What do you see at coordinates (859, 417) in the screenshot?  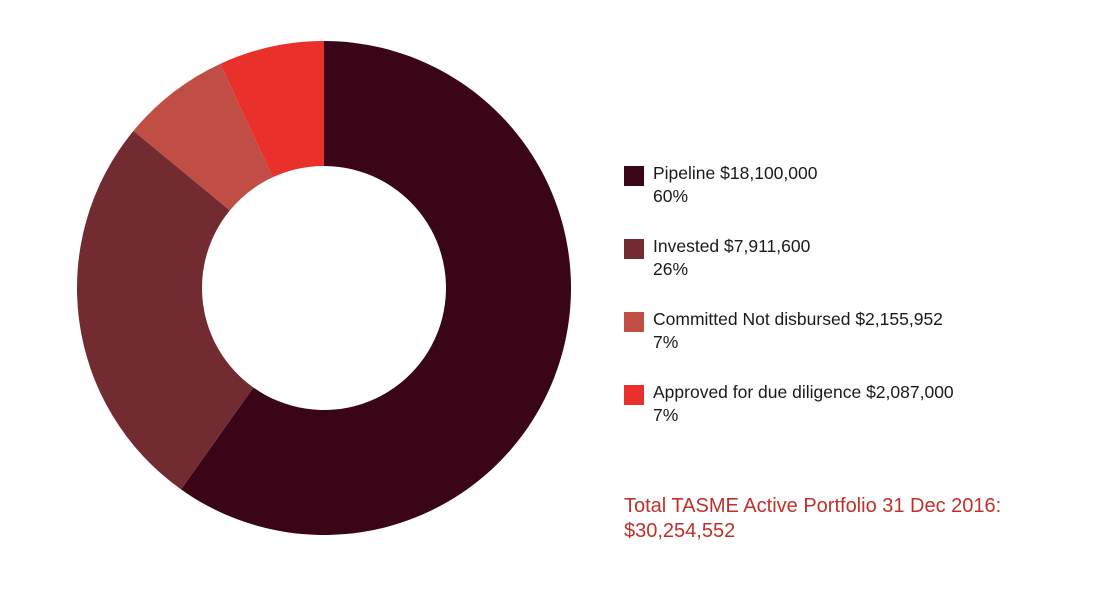 I see `legend-item-approved: Approved for due diligence $2,087,000 7%` at bounding box center [859, 417].